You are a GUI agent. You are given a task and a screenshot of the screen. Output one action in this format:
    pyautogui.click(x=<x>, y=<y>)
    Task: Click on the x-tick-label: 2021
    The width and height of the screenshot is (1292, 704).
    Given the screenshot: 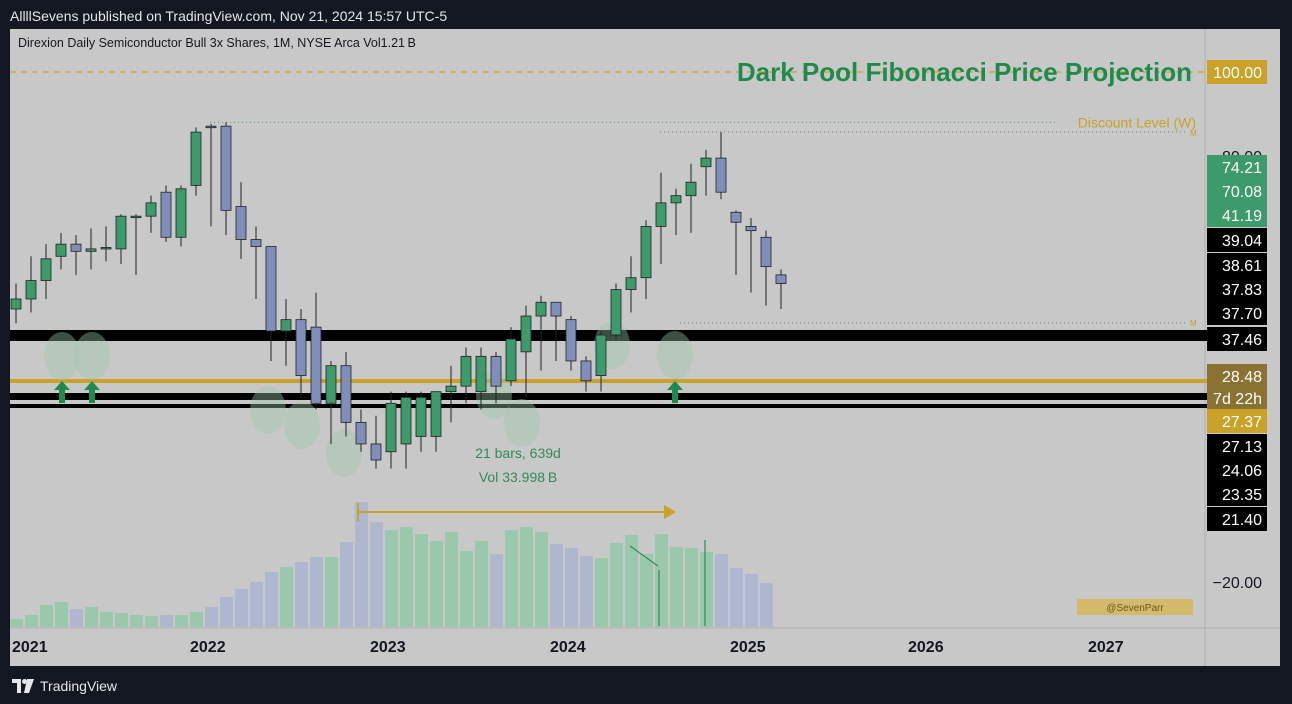 What is the action you would take?
    pyautogui.click(x=30, y=647)
    